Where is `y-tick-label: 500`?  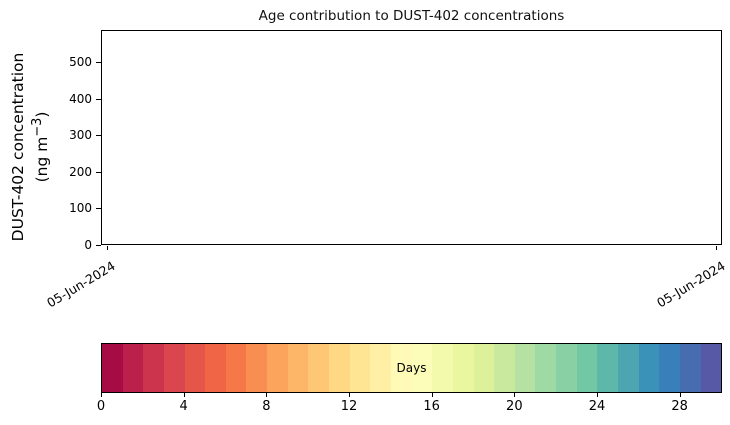 y-tick-label: 500 is located at coordinates (80, 62).